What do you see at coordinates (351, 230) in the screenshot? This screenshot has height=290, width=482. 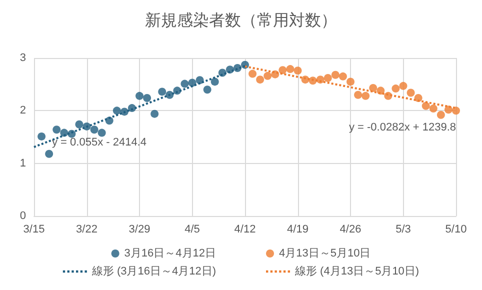 I see `x-tick-label: 4/26` at bounding box center [351, 230].